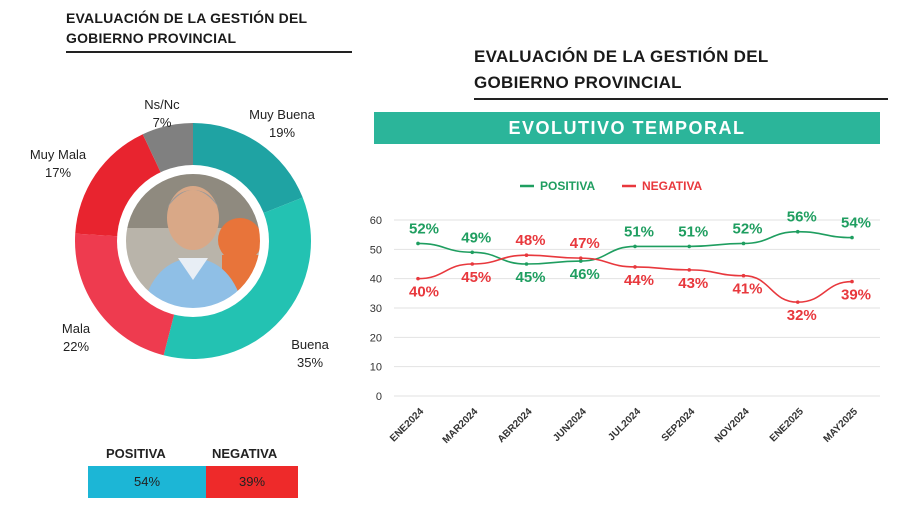 The height and width of the screenshot is (506, 900). I want to click on x-tick-label: ABR2024, so click(515, 425).